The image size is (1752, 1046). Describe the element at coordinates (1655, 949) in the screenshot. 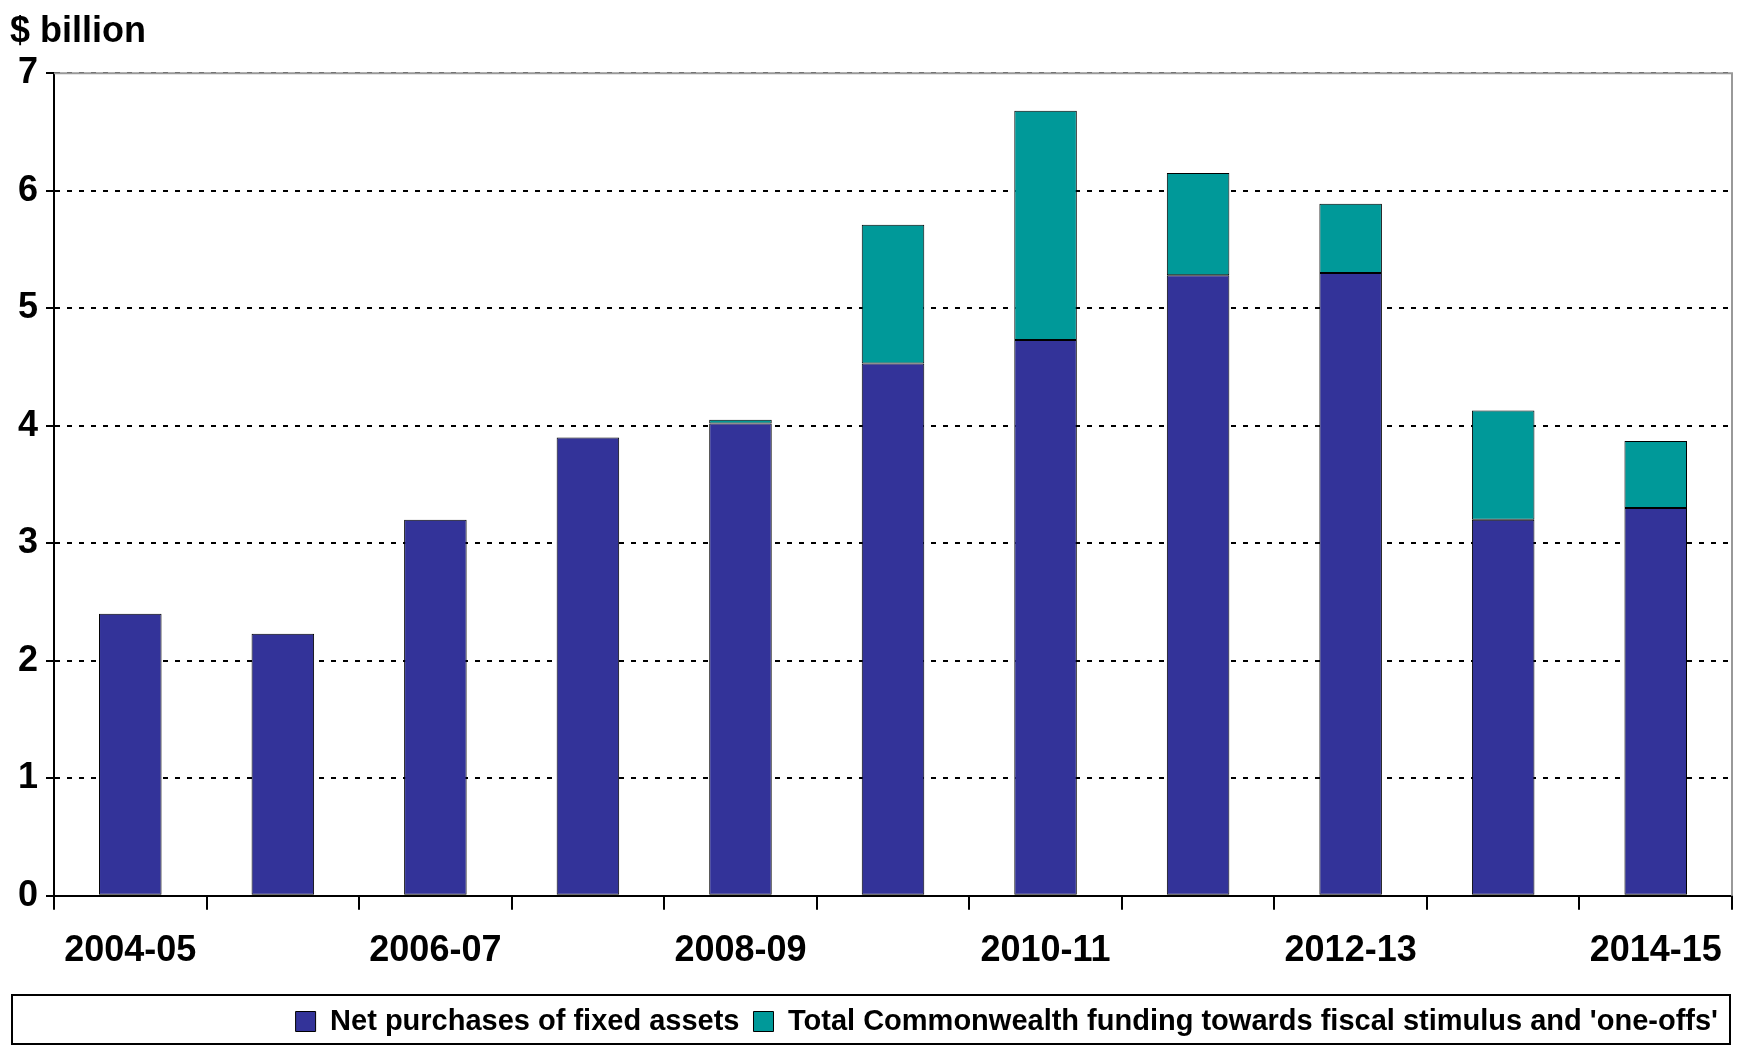

I see `x-tick-label: 2014-15` at that location.